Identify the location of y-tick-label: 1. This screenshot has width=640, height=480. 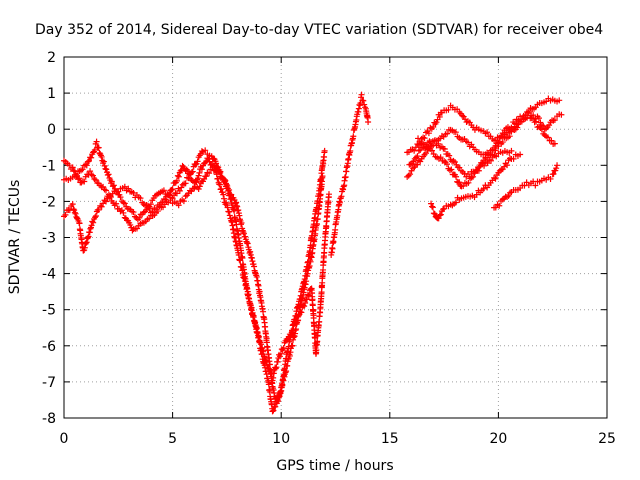
(51, 94).